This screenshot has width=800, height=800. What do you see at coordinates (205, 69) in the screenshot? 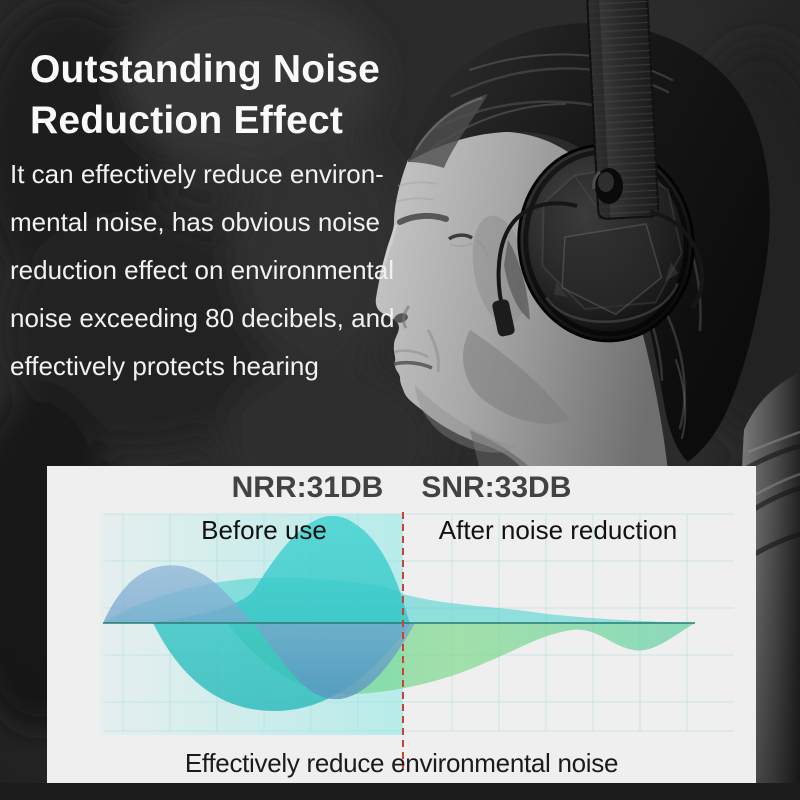
I see `headline-line1: Outstanding Noise` at bounding box center [205, 69].